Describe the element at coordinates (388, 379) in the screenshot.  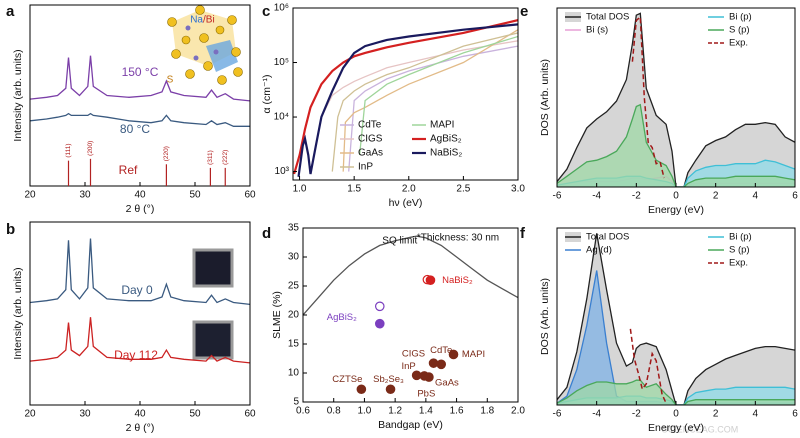
I see `point-label: Sb₂Se₃` at that location.